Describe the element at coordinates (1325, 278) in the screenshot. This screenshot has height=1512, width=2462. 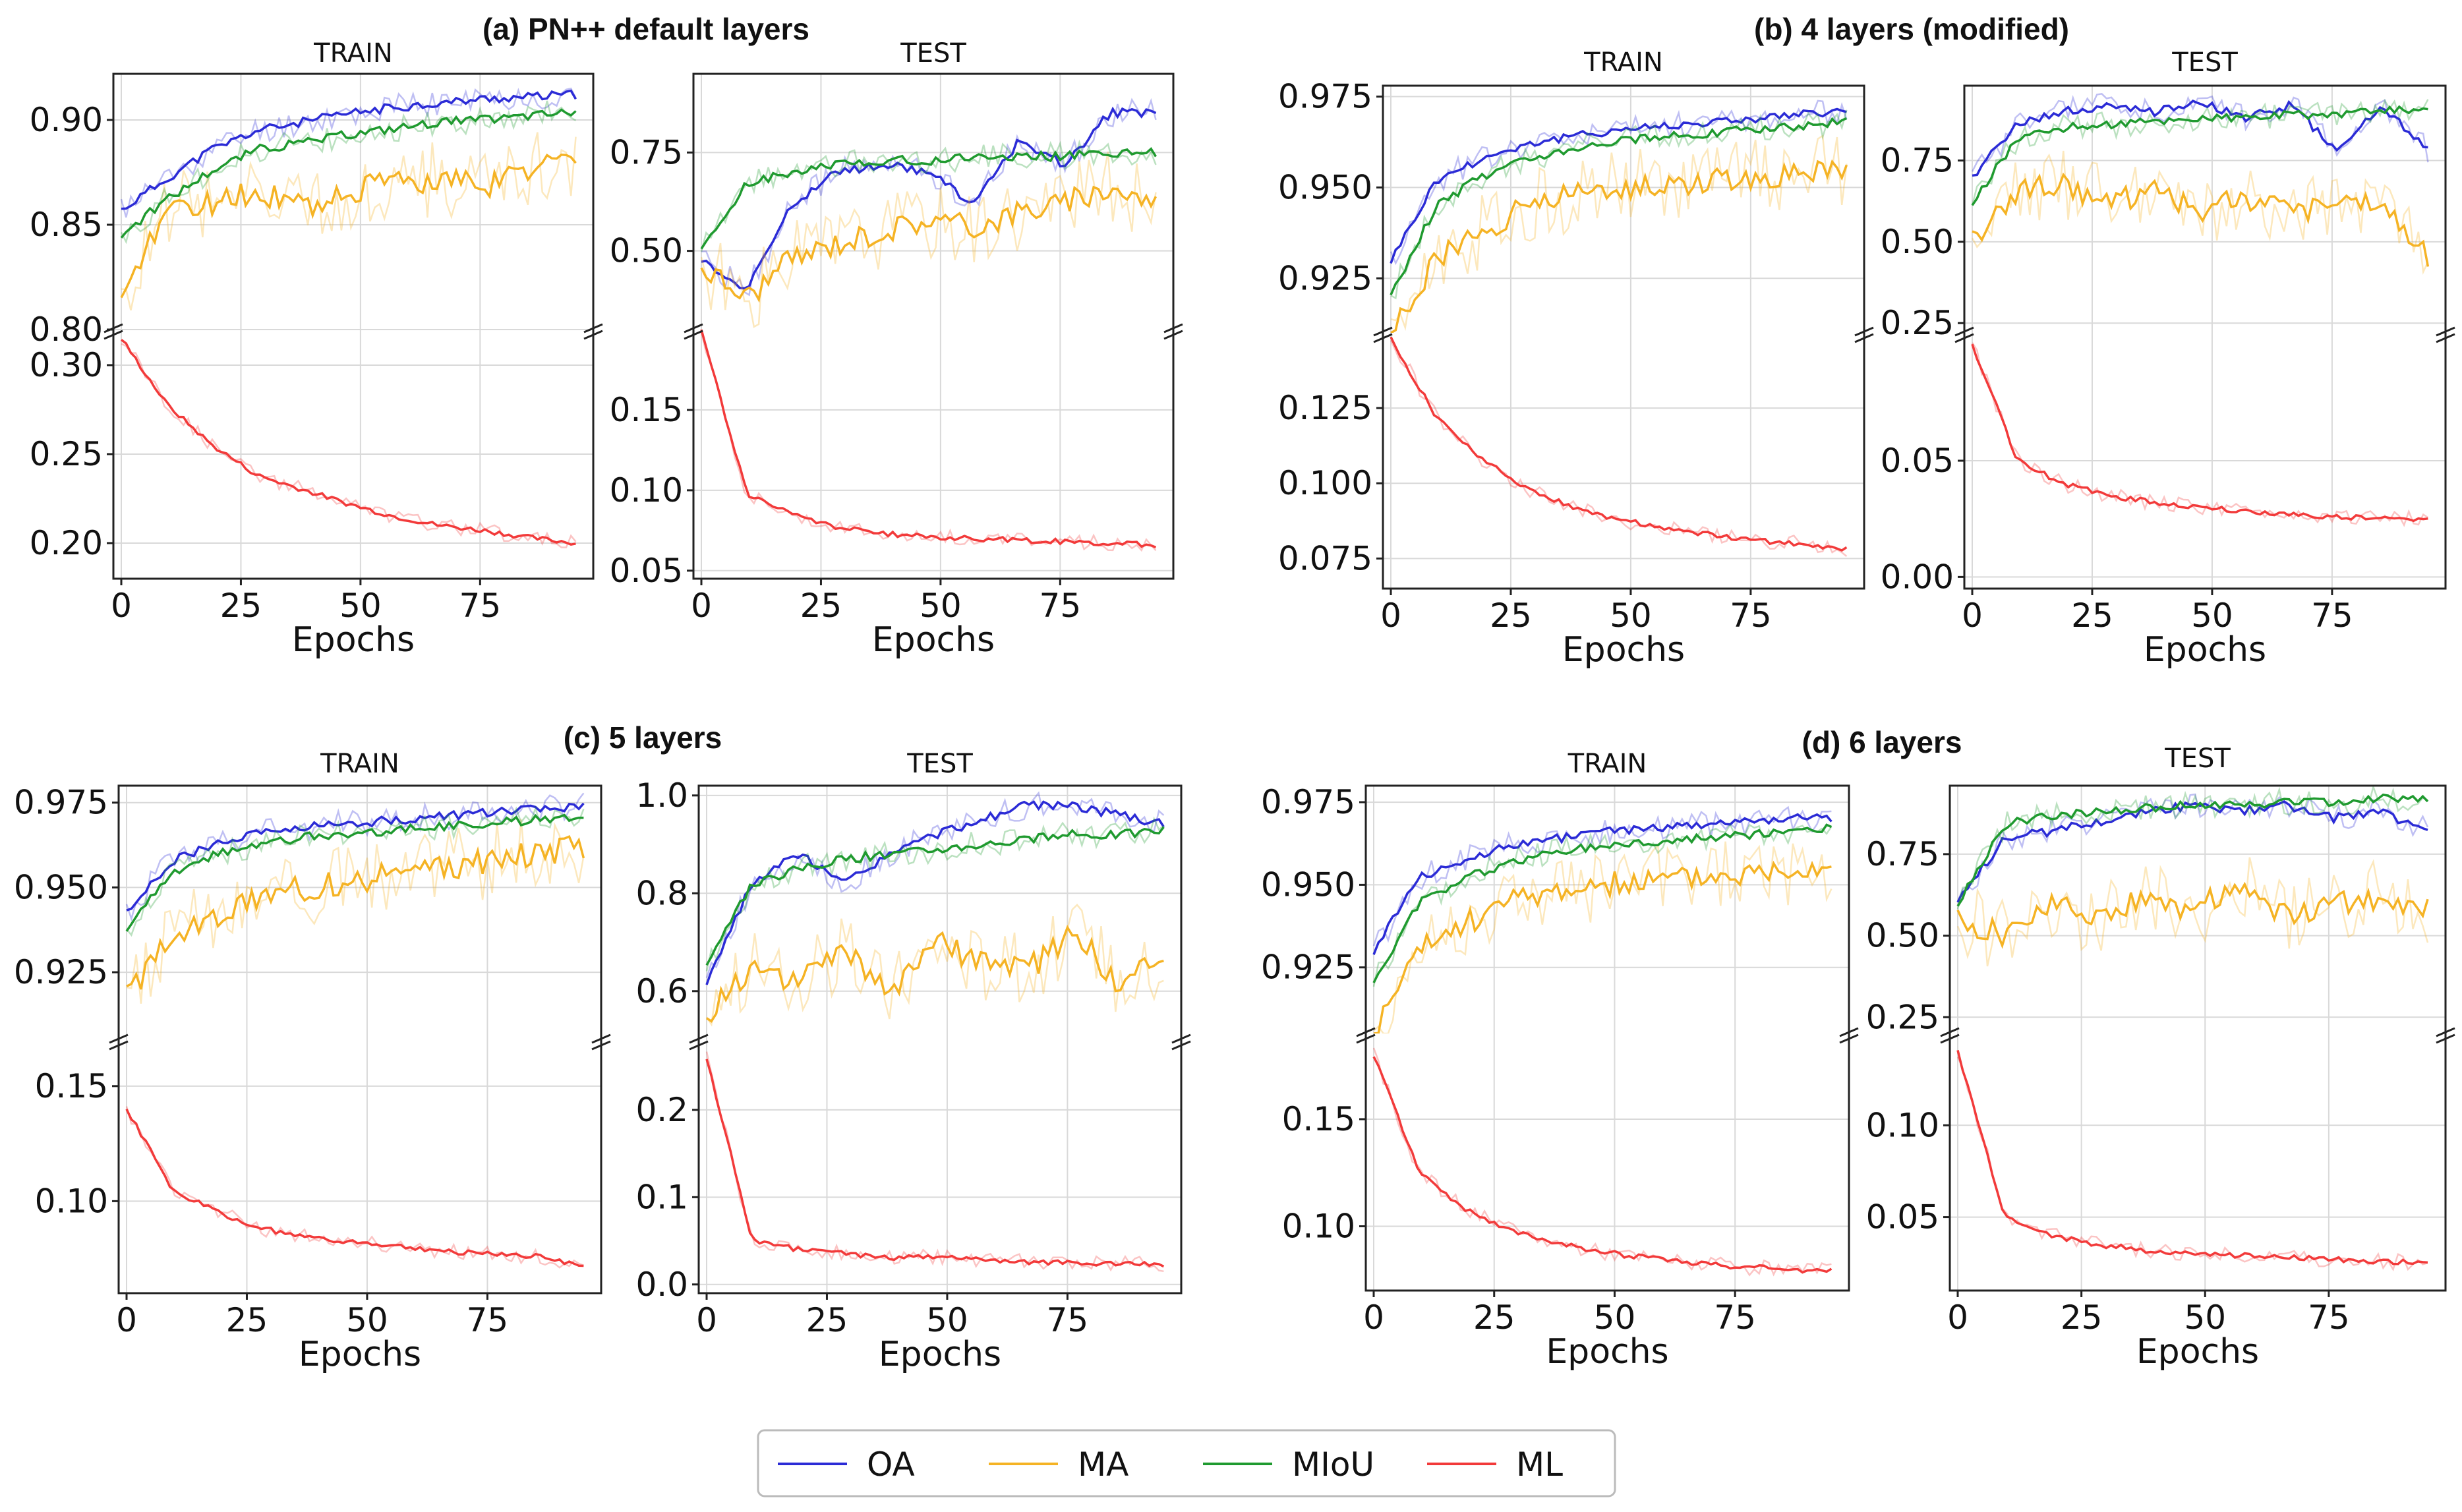
I see `g1-p0-top-ytick-label-0: 0.925` at that location.